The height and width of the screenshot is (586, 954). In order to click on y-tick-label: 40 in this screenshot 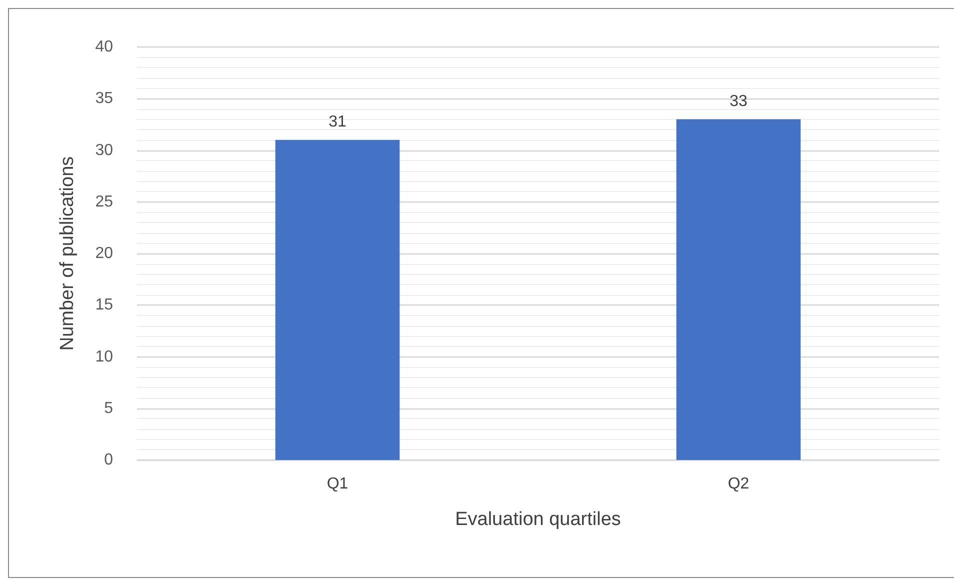, I will do `click(104, 47)`.